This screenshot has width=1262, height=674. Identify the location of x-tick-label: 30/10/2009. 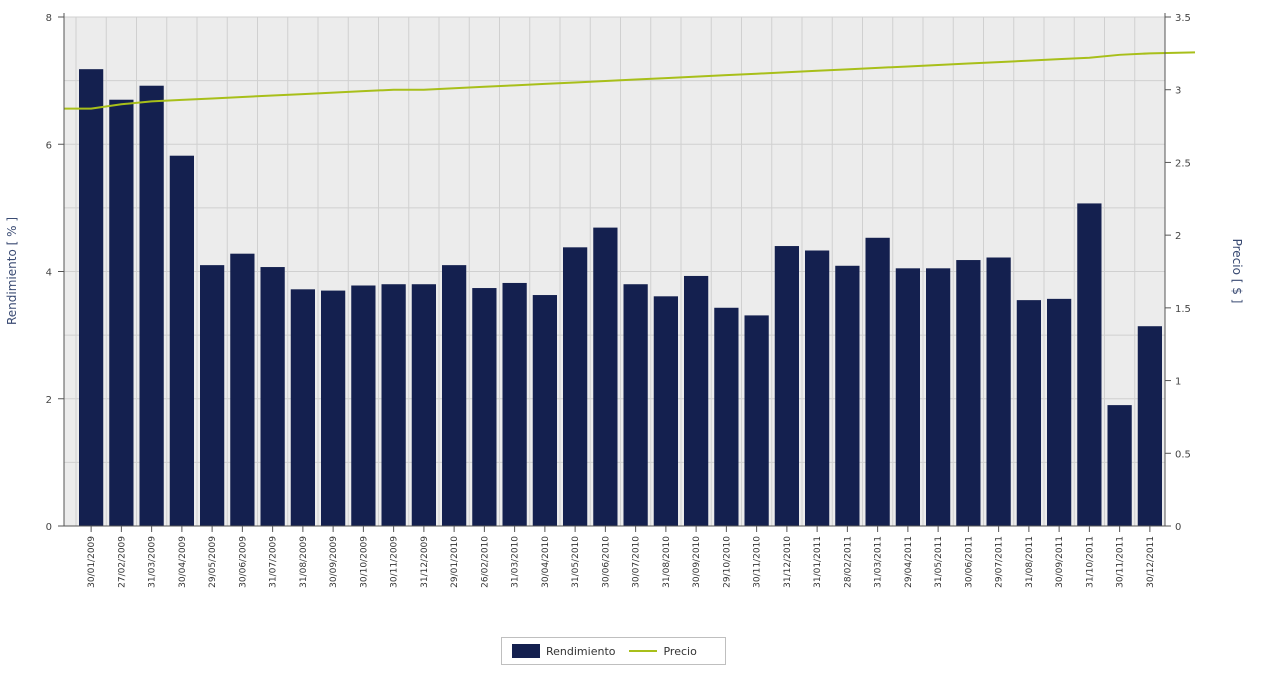
(364, 562).